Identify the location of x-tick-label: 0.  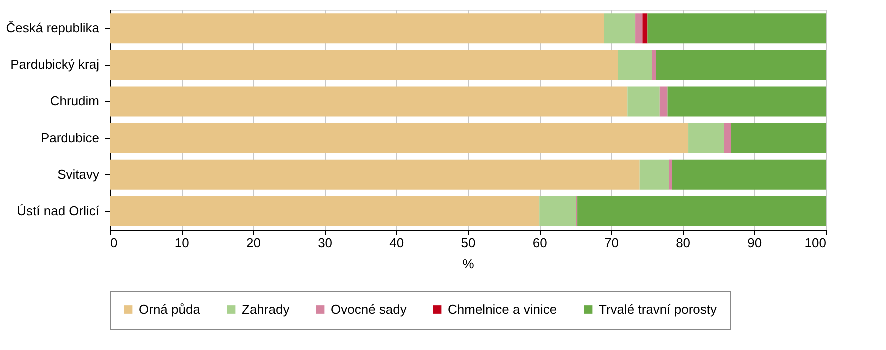
(114, 243).